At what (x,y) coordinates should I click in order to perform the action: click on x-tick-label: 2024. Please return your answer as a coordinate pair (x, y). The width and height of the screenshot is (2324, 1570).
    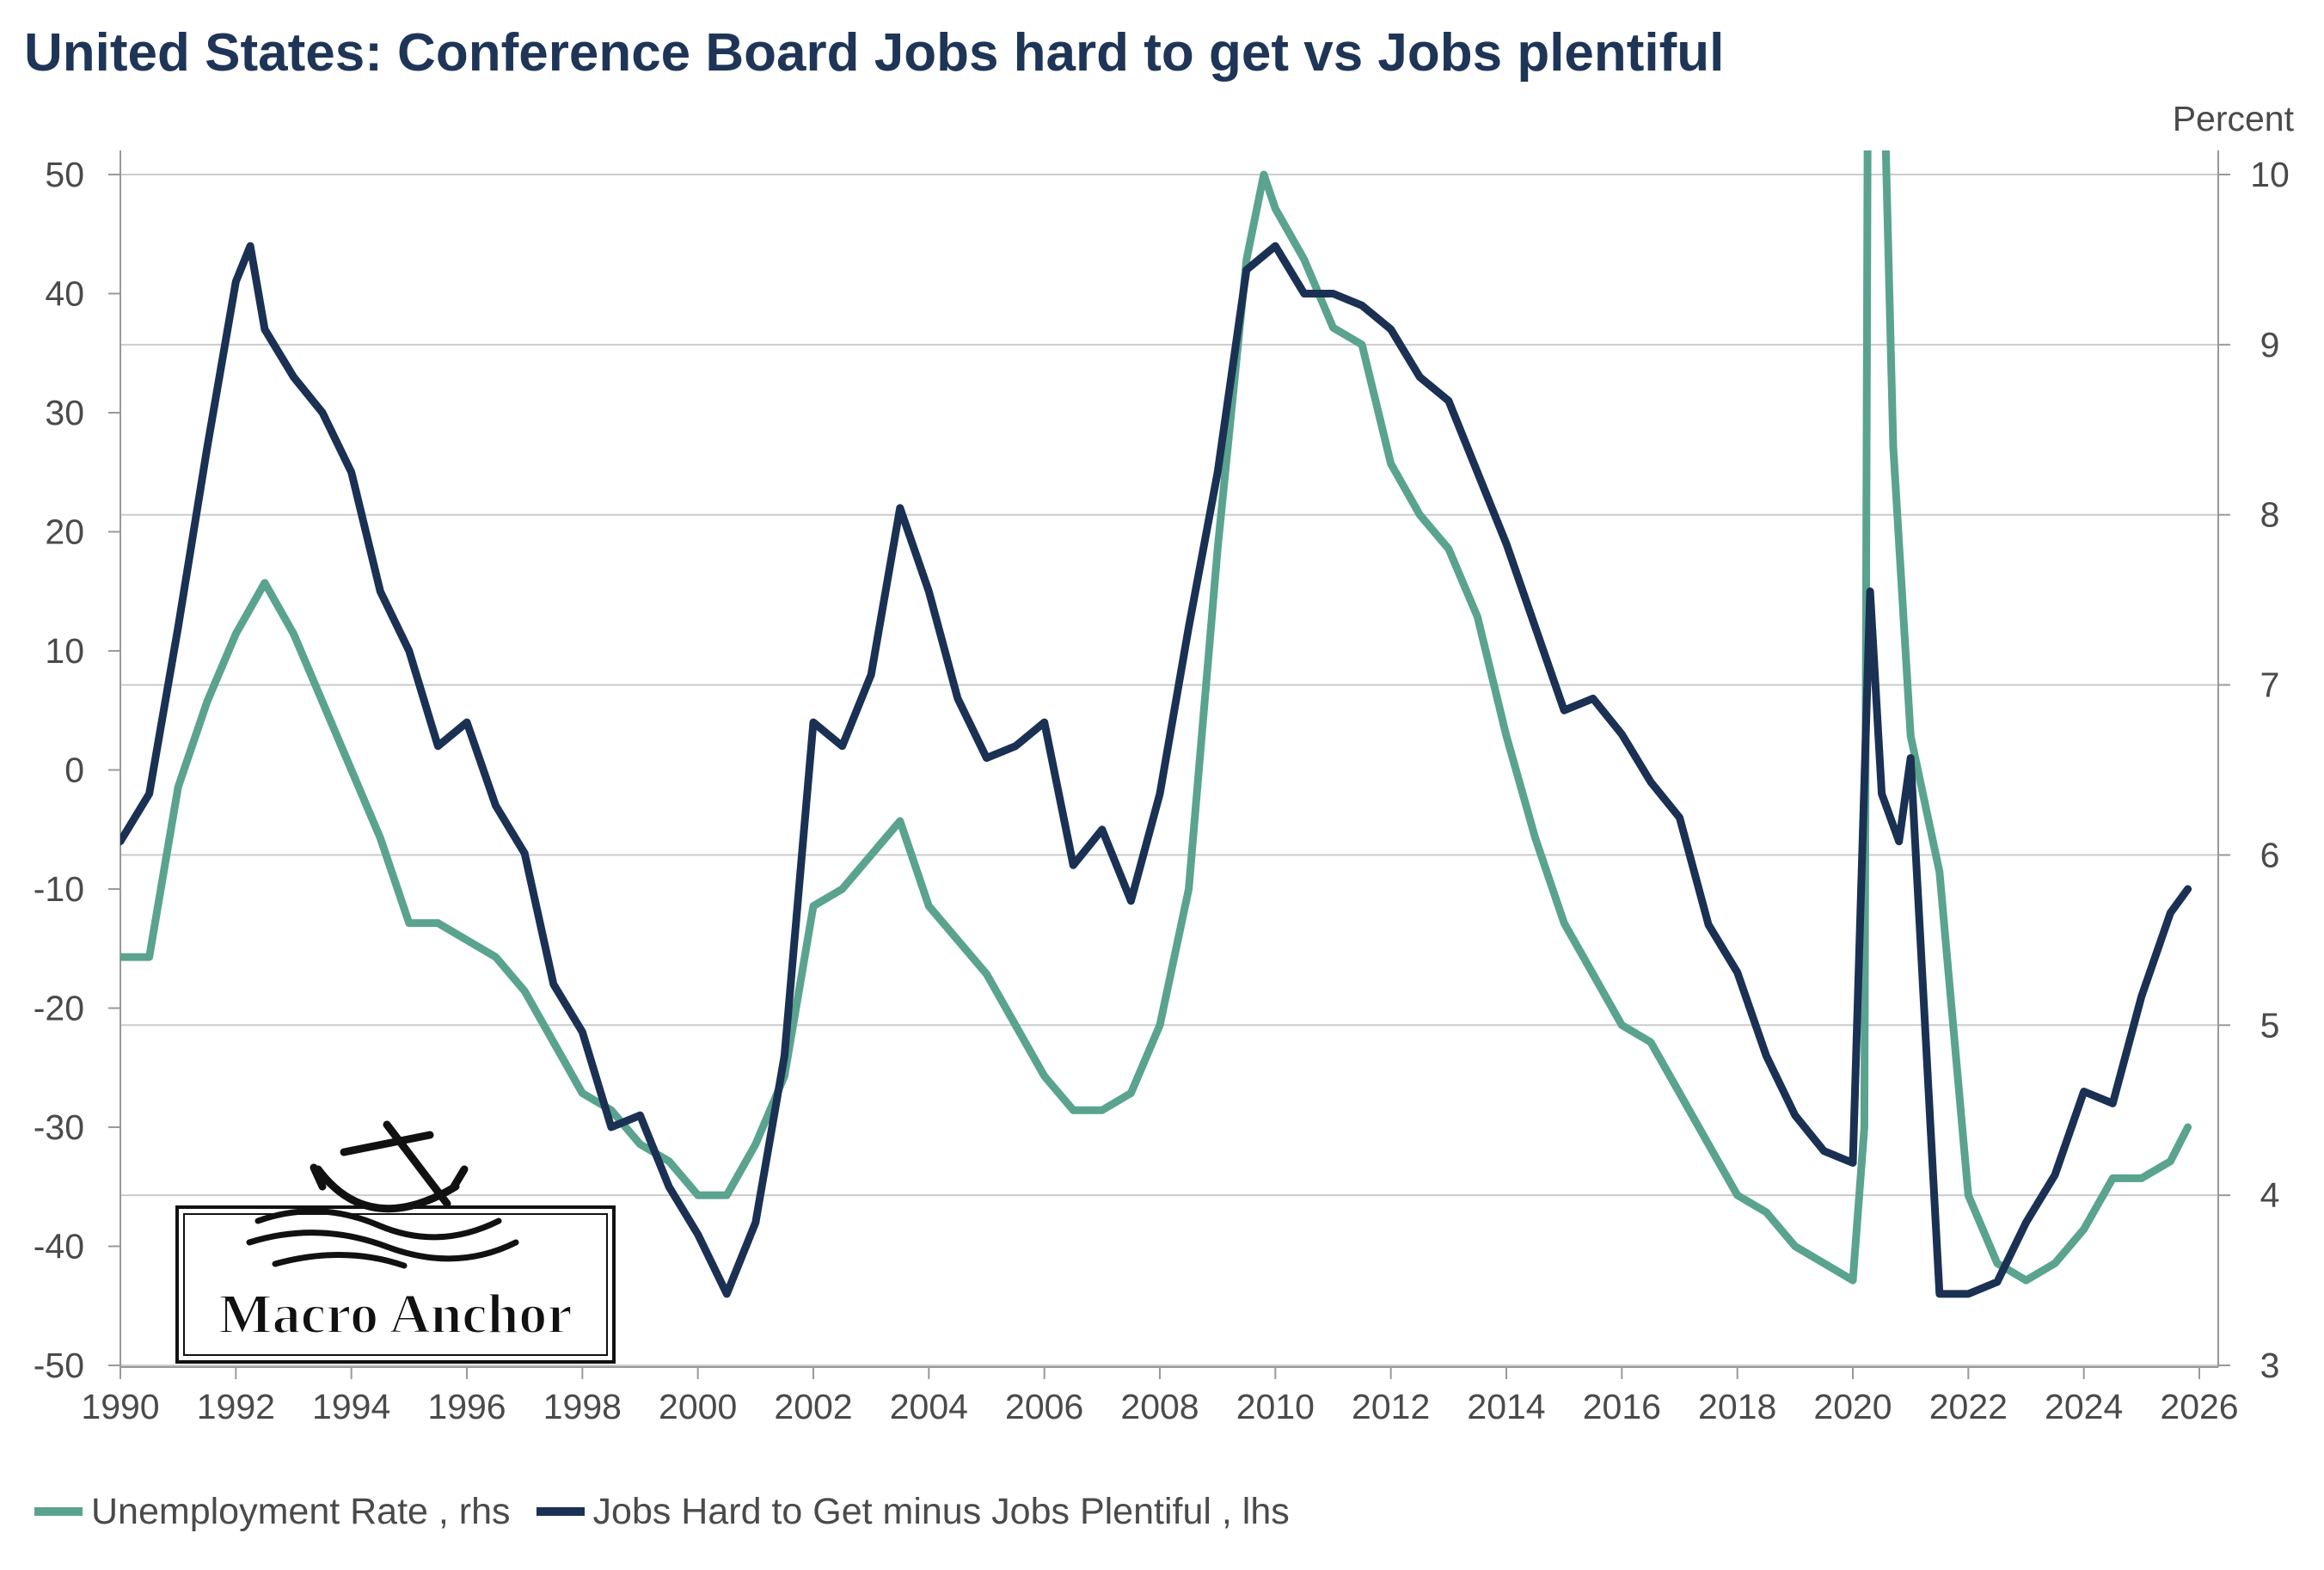
    Looking at the image, I should click on (2084, 1406).